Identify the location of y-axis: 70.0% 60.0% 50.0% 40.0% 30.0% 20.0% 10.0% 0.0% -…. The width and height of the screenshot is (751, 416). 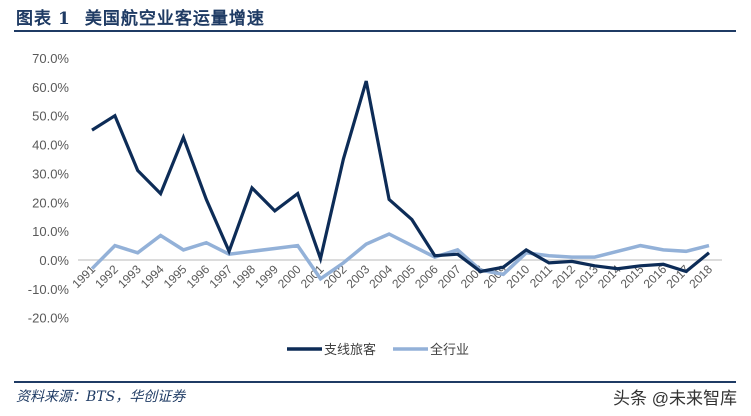
(49, 188).